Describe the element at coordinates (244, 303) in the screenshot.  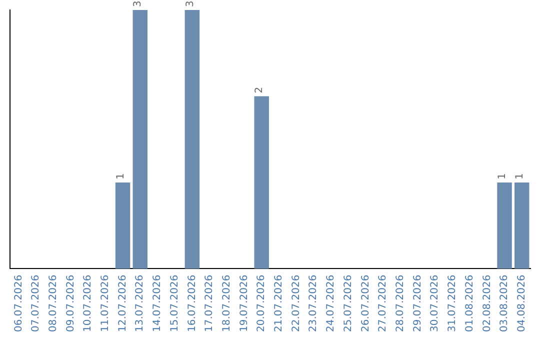
I see `x-tick-label: 19.07.2026` at that location.